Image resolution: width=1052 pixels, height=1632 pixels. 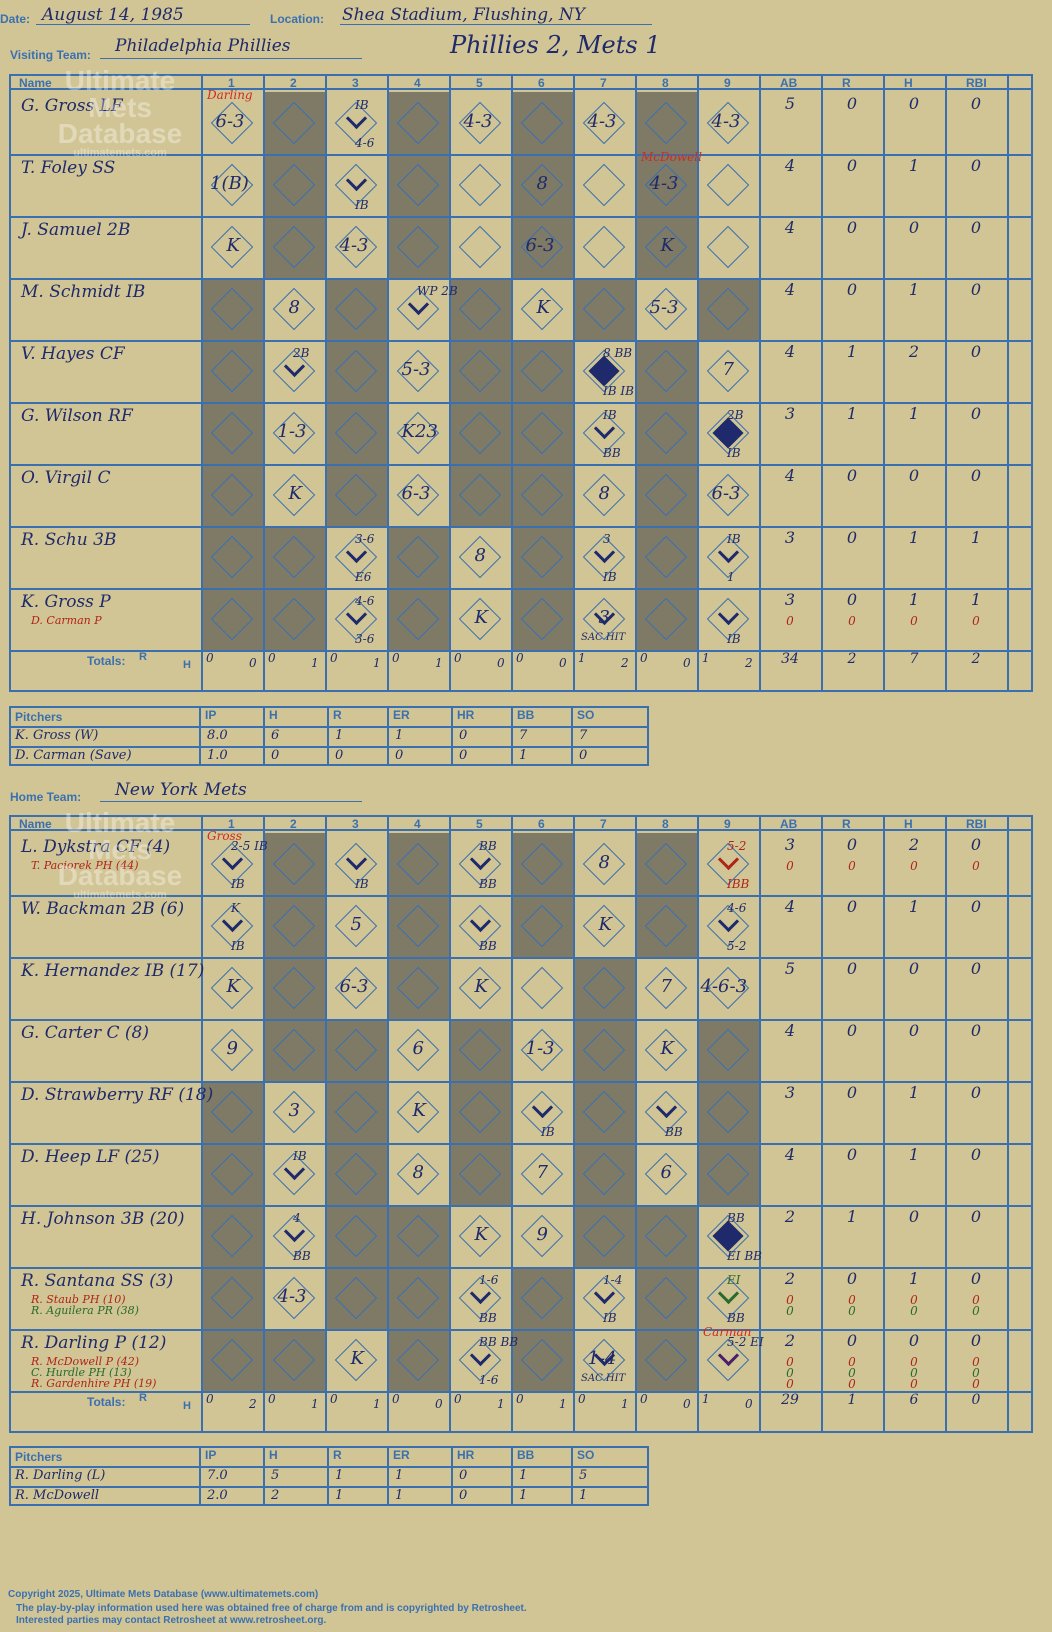 What do you see at coordinates (76, 230) in the screenshot?
I see `player-name: J. Samuel 2B` at bounding box center [76, 230].